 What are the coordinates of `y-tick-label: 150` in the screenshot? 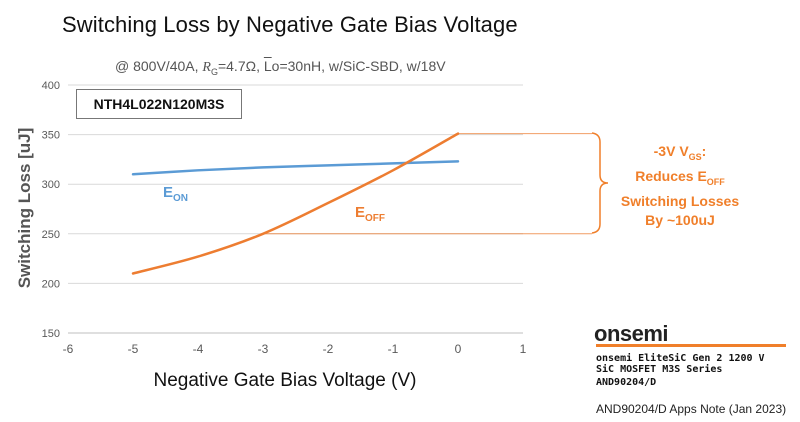 It's located at (51, 334).